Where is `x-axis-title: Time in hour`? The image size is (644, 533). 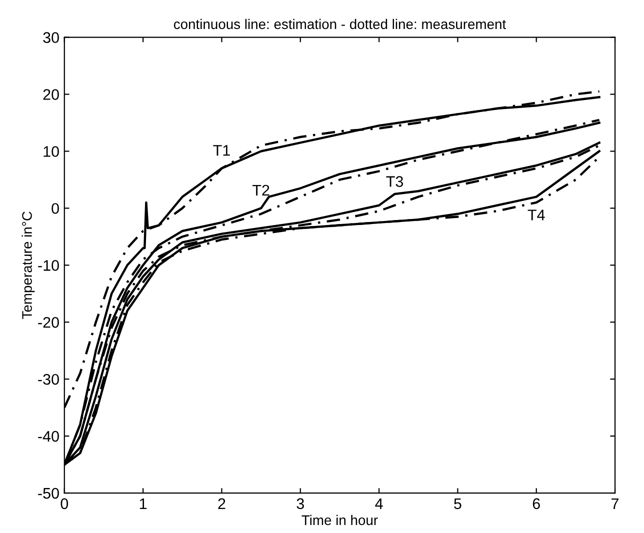 x-axis-title: Time in hour is located at coordinates (340, 520).